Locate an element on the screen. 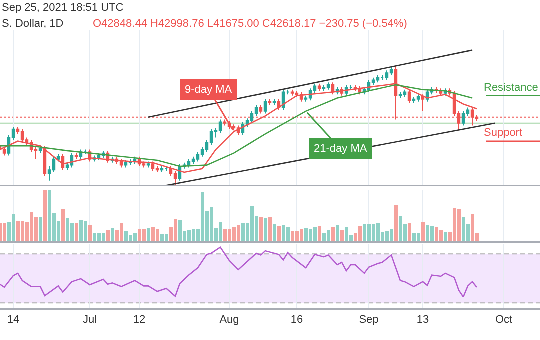 This screenshot has height=340, width=540. annotation: 21-day MA is located at coordinates (341, 149).